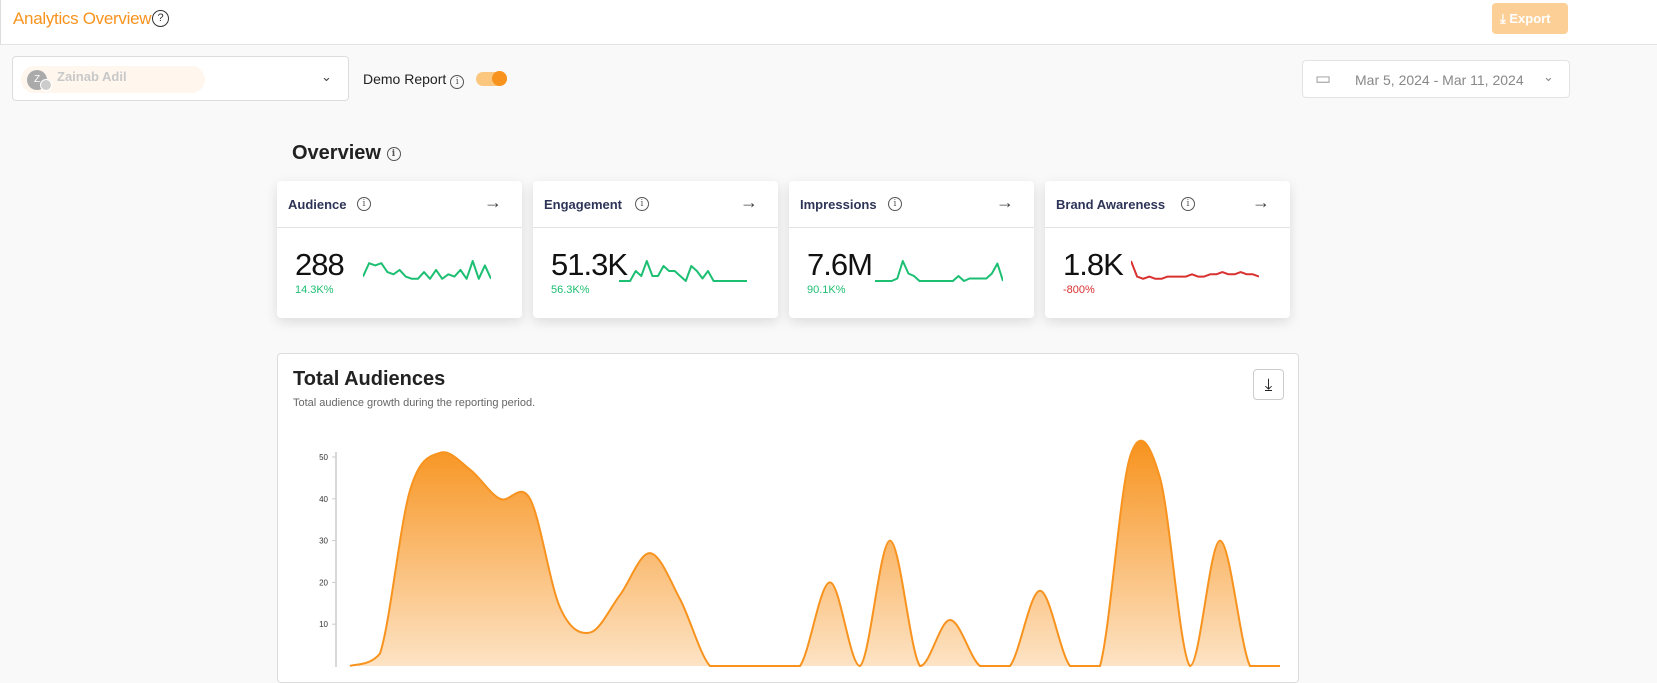  I want to click on metric-card-engagement: Engagement i → 51.3K 56.3K%, so click(655, 249).